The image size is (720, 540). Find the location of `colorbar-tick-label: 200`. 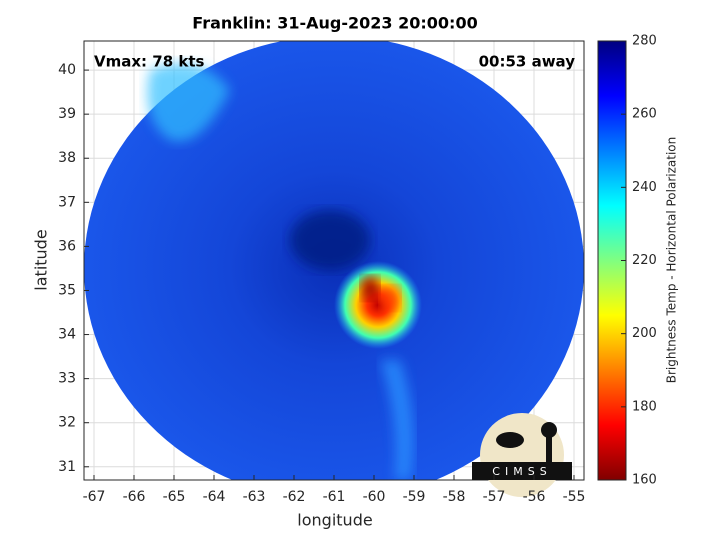

colorbar-tick-label: 200 is located at coordinates (644, 333).